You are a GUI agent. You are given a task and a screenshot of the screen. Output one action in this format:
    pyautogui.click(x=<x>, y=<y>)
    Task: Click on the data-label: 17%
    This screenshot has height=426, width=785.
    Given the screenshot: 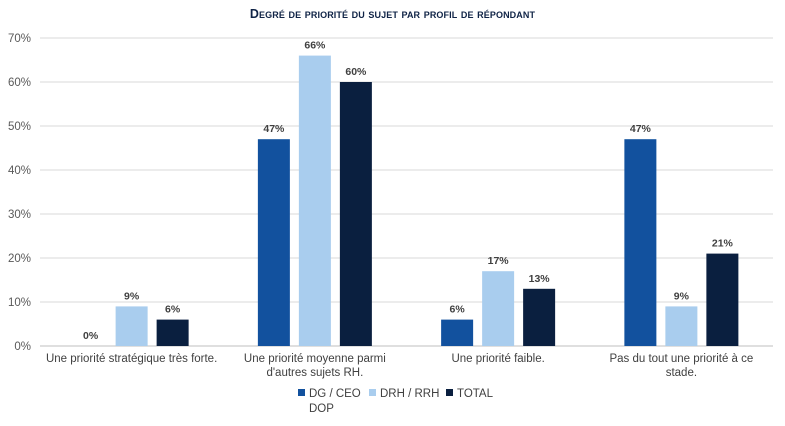 What is the action you would take?
    pyautogui.click(x=499, y=261)
    